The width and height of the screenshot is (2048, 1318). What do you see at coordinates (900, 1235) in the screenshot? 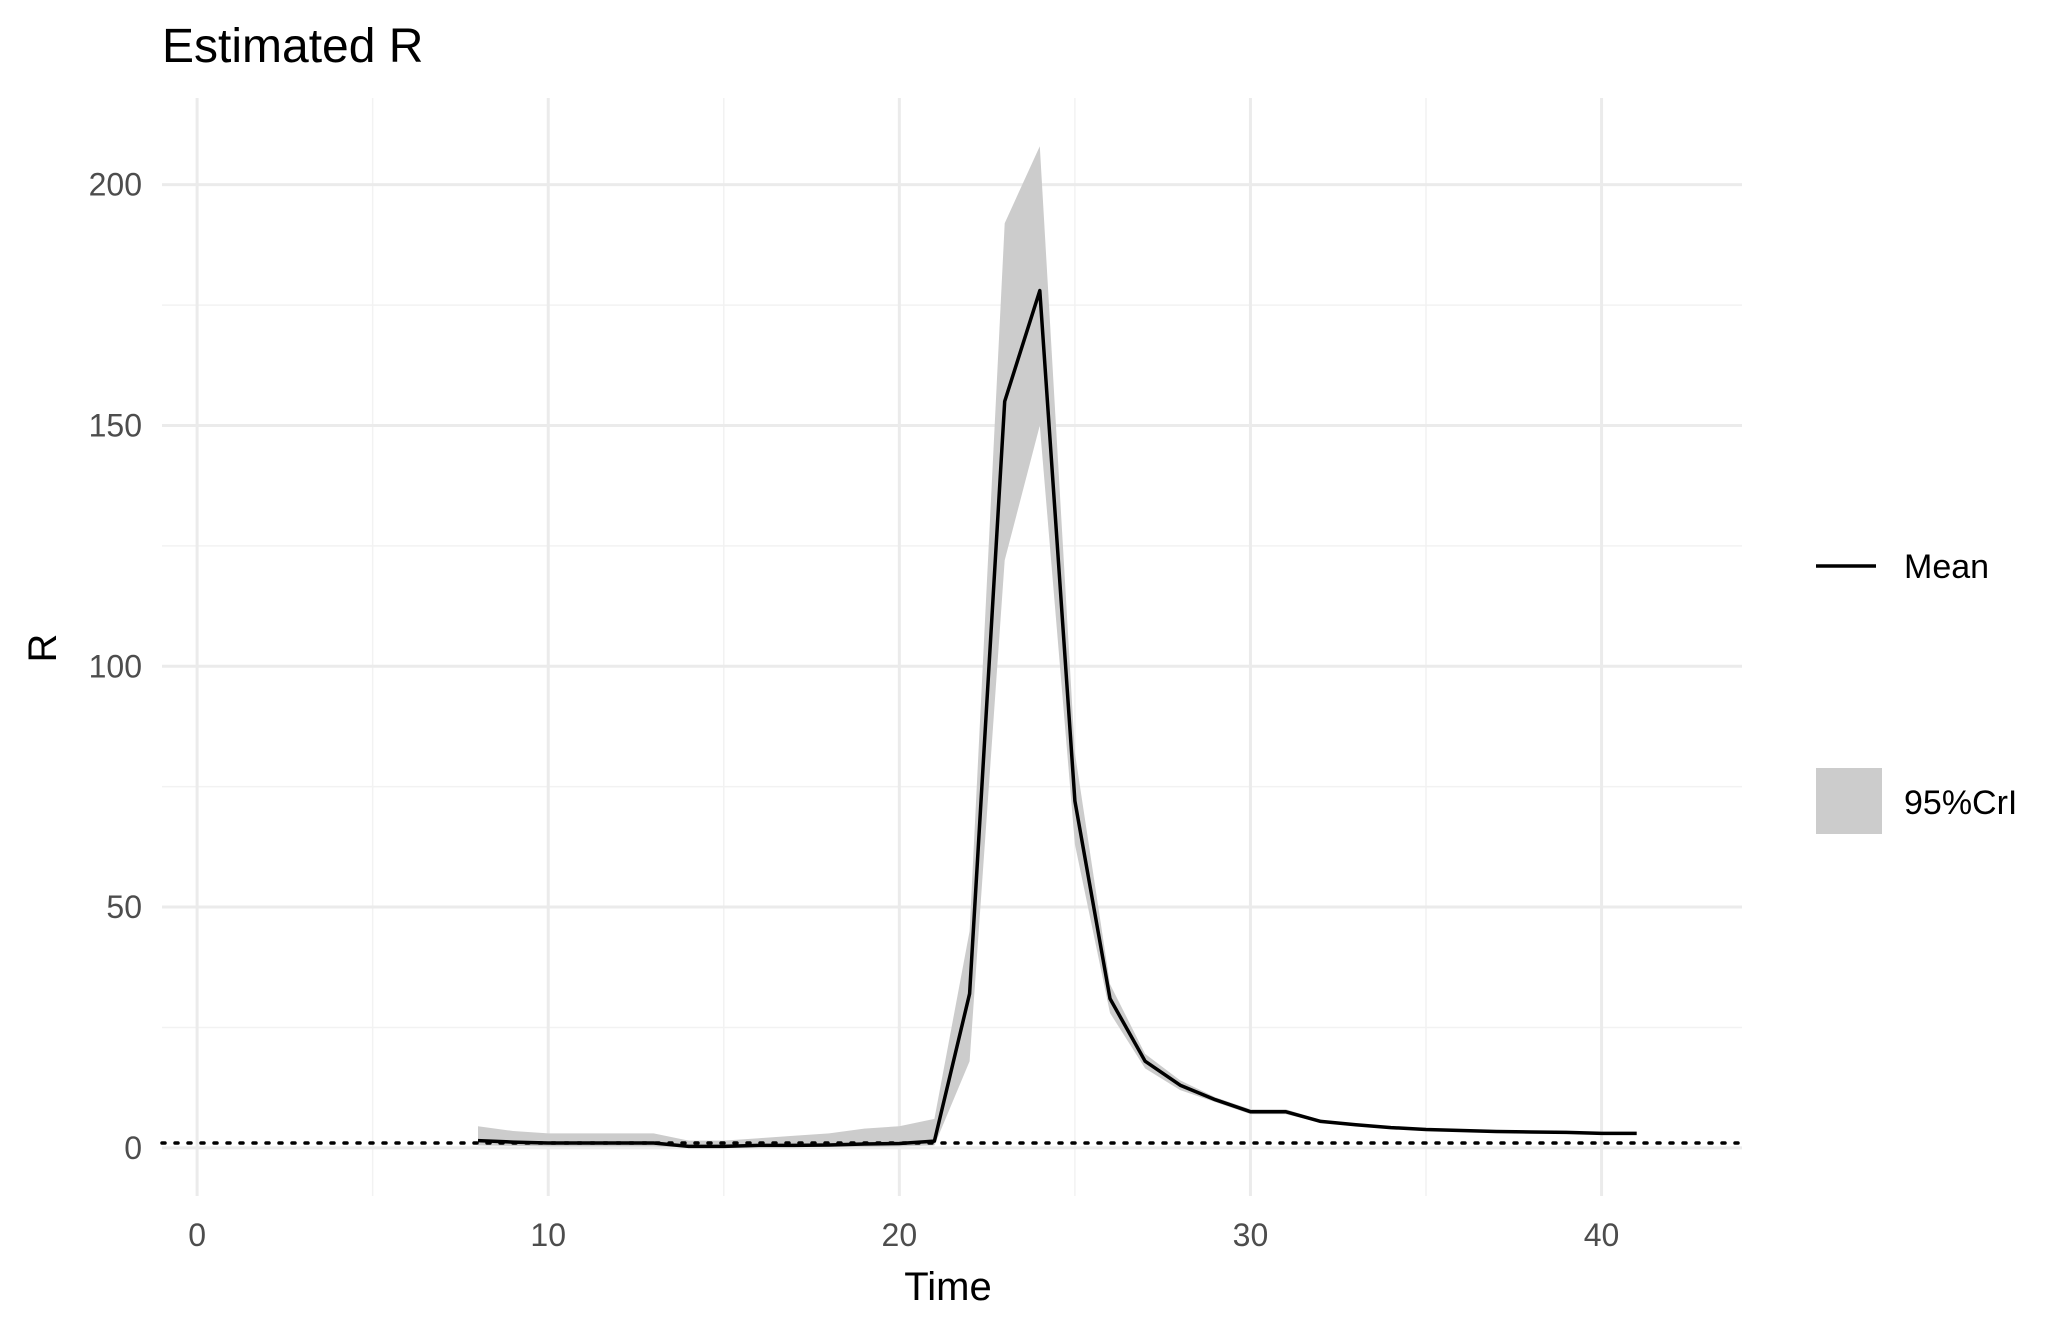
I see `x-tick-label-2: 20` at bounding box center [900, 1235].